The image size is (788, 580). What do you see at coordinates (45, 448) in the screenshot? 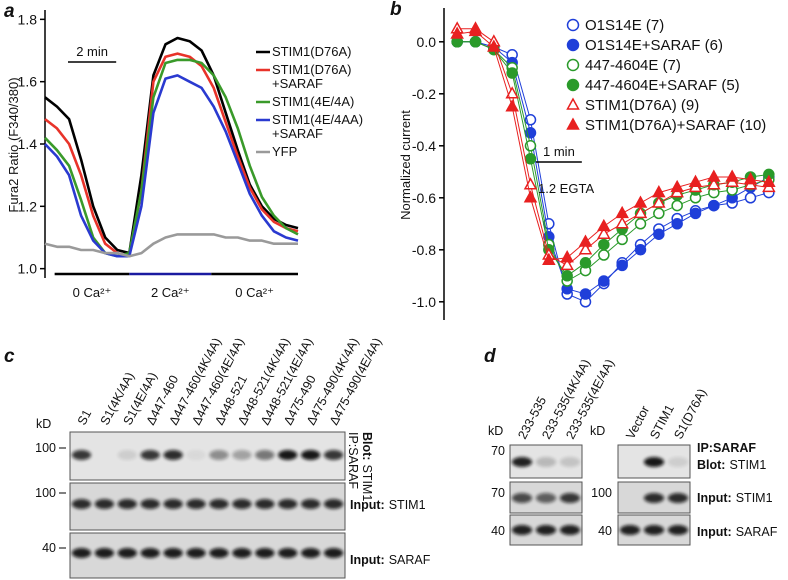
I see `kd-value: 100` at bounding box center [45, 448].